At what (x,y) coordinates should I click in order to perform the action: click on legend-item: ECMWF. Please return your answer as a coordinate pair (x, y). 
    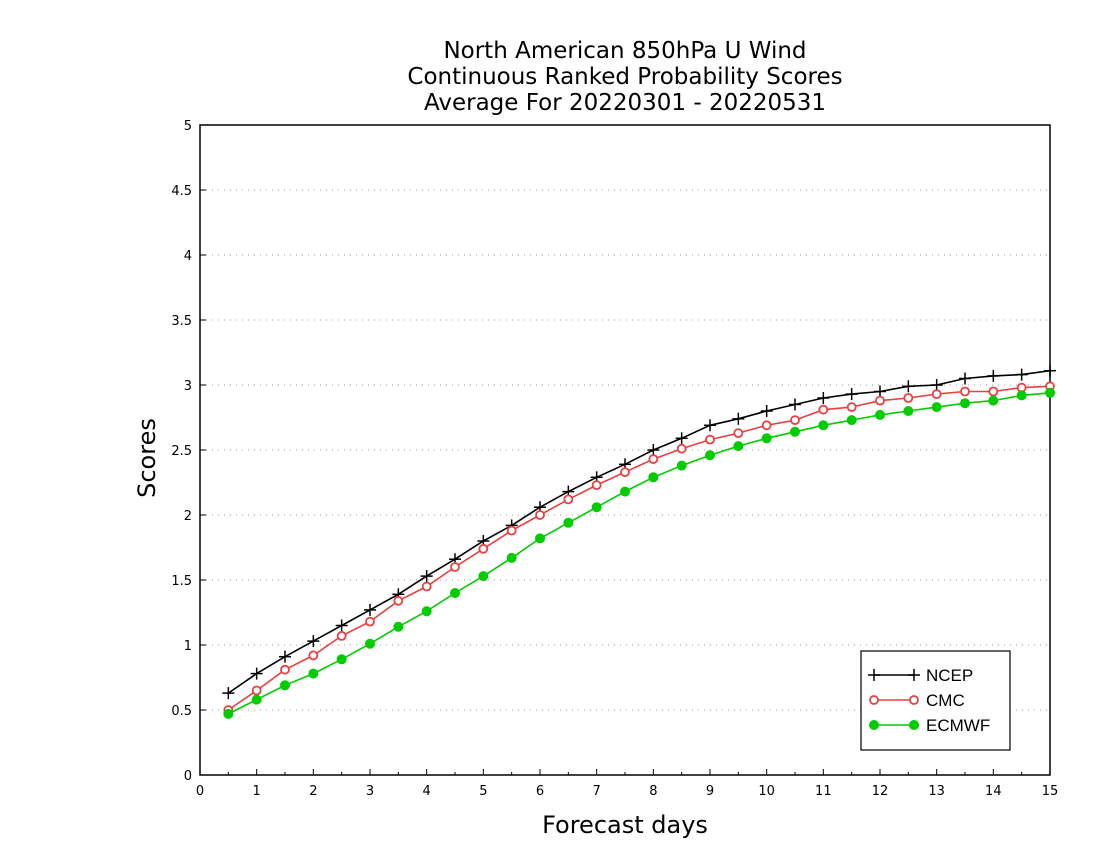
    Looking at the image, I should click on (929, 725).